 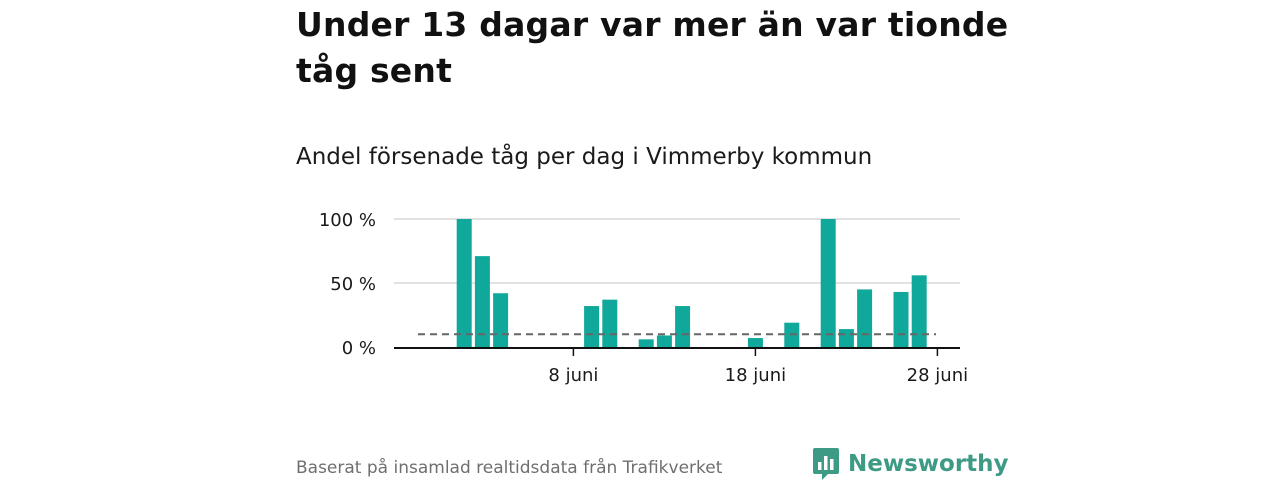 I want to click on y-tick-label: 50 %, so click(x=353, y=284).